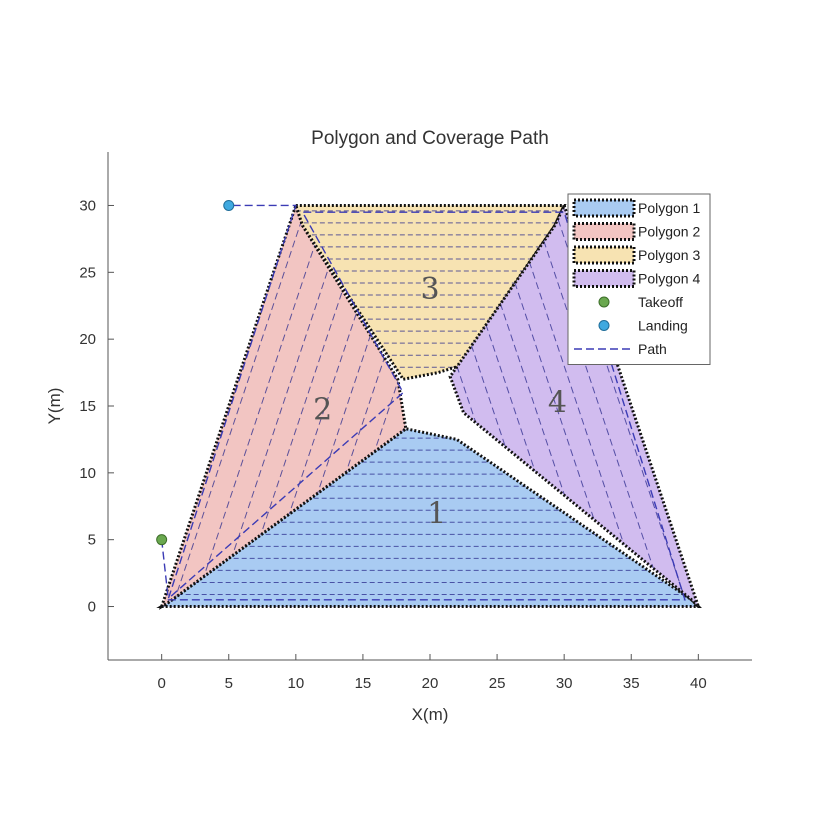  What do you see at coordinates (497, 683) in the screenshot?
I see `x-tick-label: 25` at bounding box center [497, 683].